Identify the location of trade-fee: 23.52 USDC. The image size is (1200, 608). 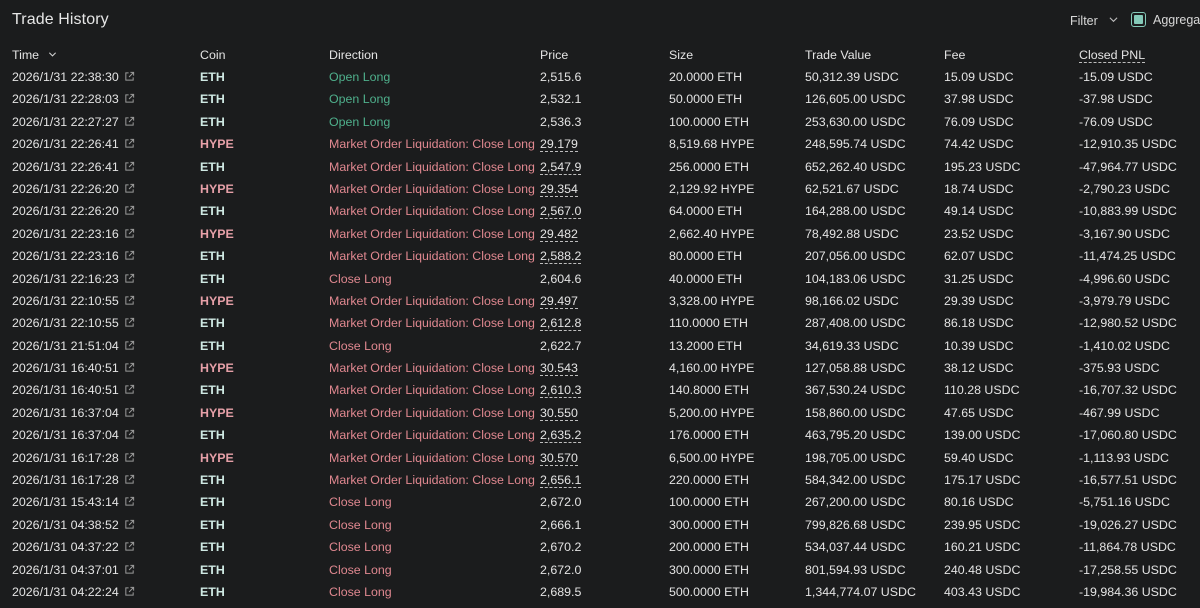
(979, 233).